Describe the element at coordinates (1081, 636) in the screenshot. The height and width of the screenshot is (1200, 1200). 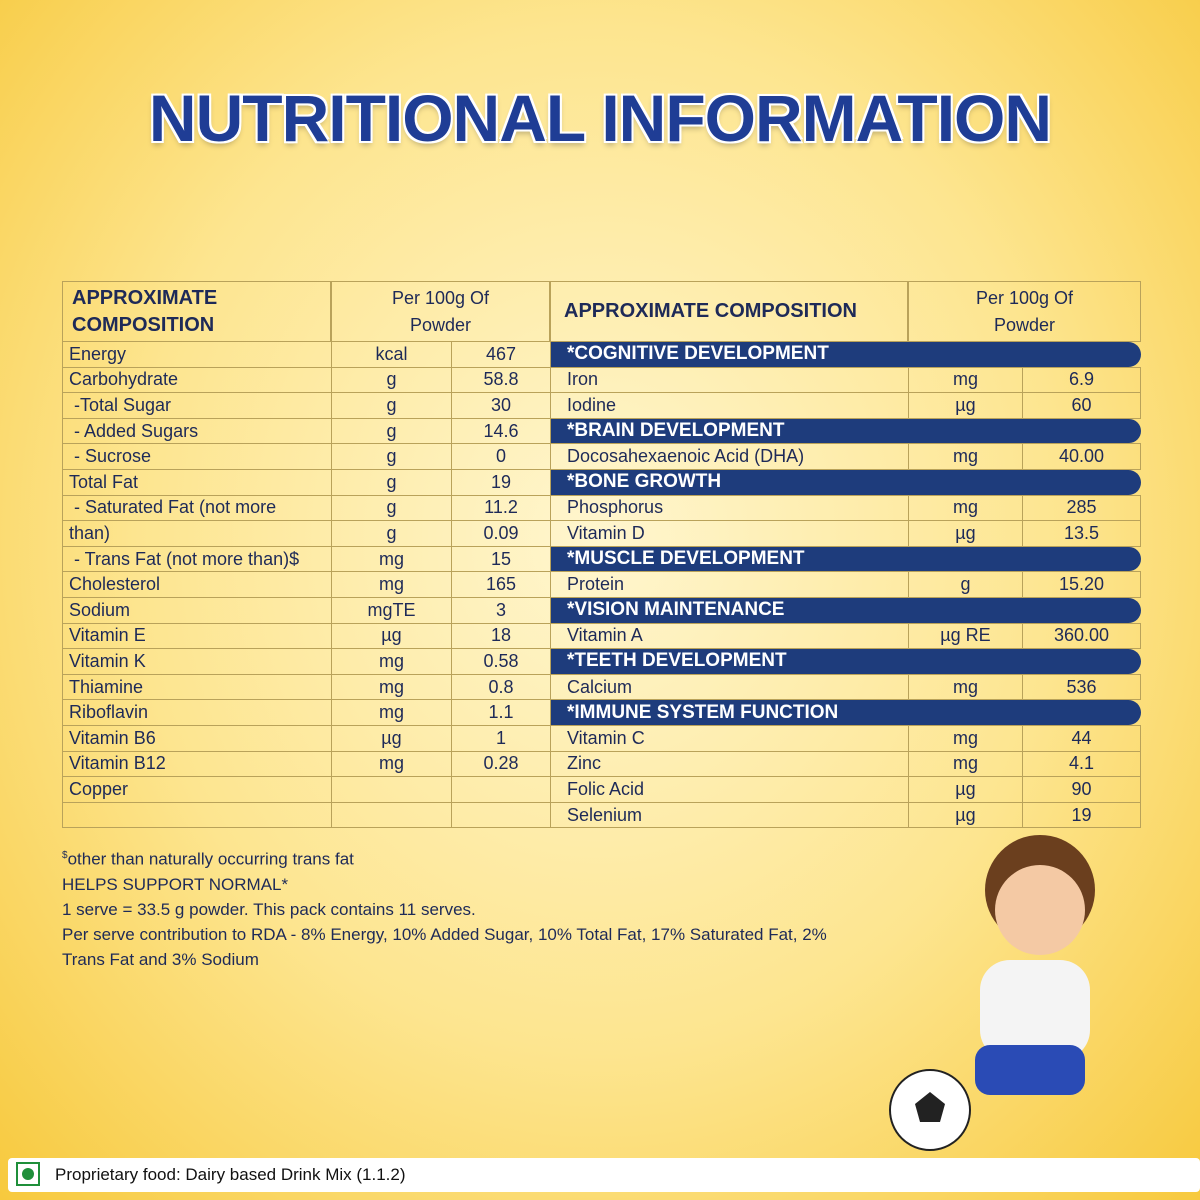
I see `table-cell: 360.00` at that location.